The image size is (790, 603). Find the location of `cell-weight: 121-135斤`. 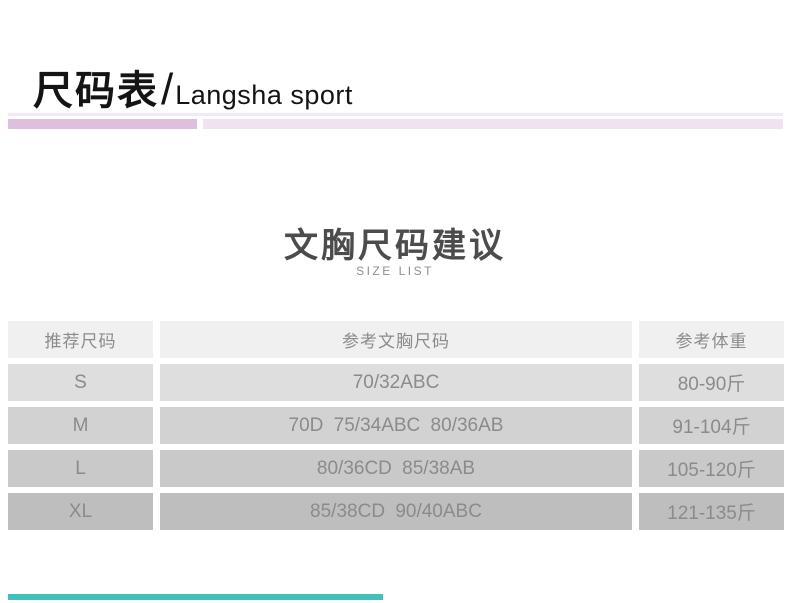

cell-weight: 121-135斤 is located at coordinates (711, 511).